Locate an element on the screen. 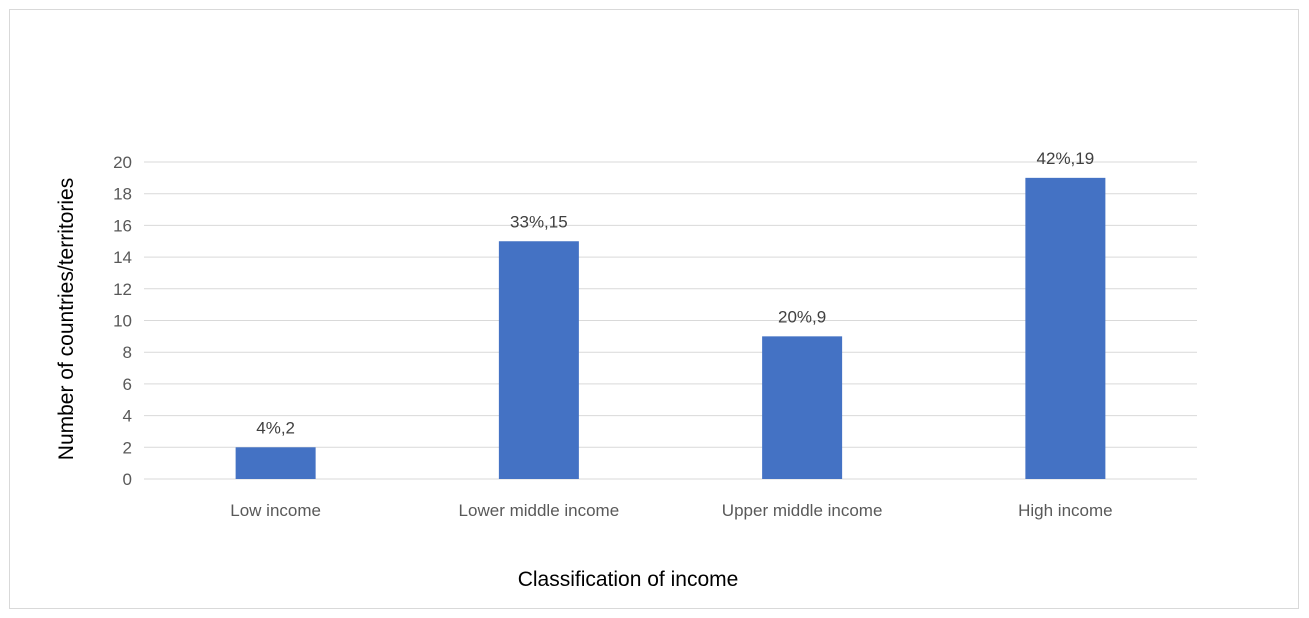 The image size is (1309, 618). y-tick-label: 0 is located at coordinates (127, 479).